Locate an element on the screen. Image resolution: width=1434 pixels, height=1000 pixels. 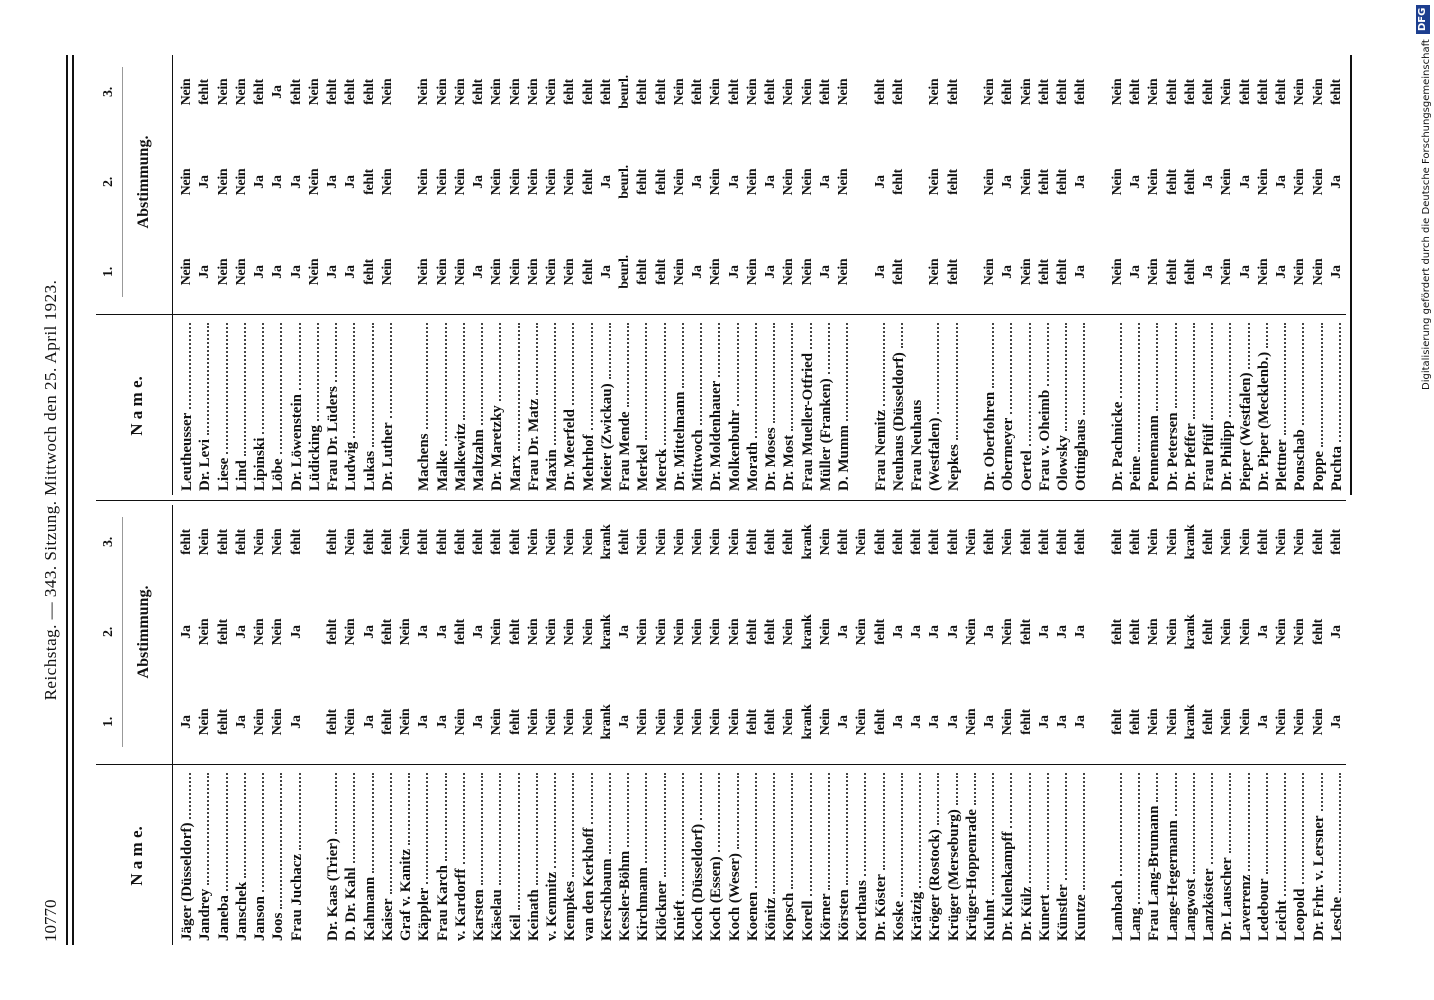
name-text: Löbe is located at coordinates (278, 474).